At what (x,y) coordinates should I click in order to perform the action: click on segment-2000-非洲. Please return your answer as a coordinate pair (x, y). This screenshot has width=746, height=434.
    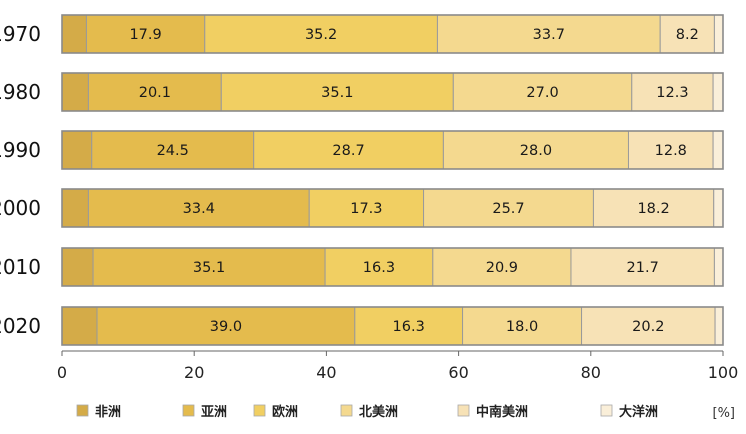
    Looking at the image, I should click on (75, 208).